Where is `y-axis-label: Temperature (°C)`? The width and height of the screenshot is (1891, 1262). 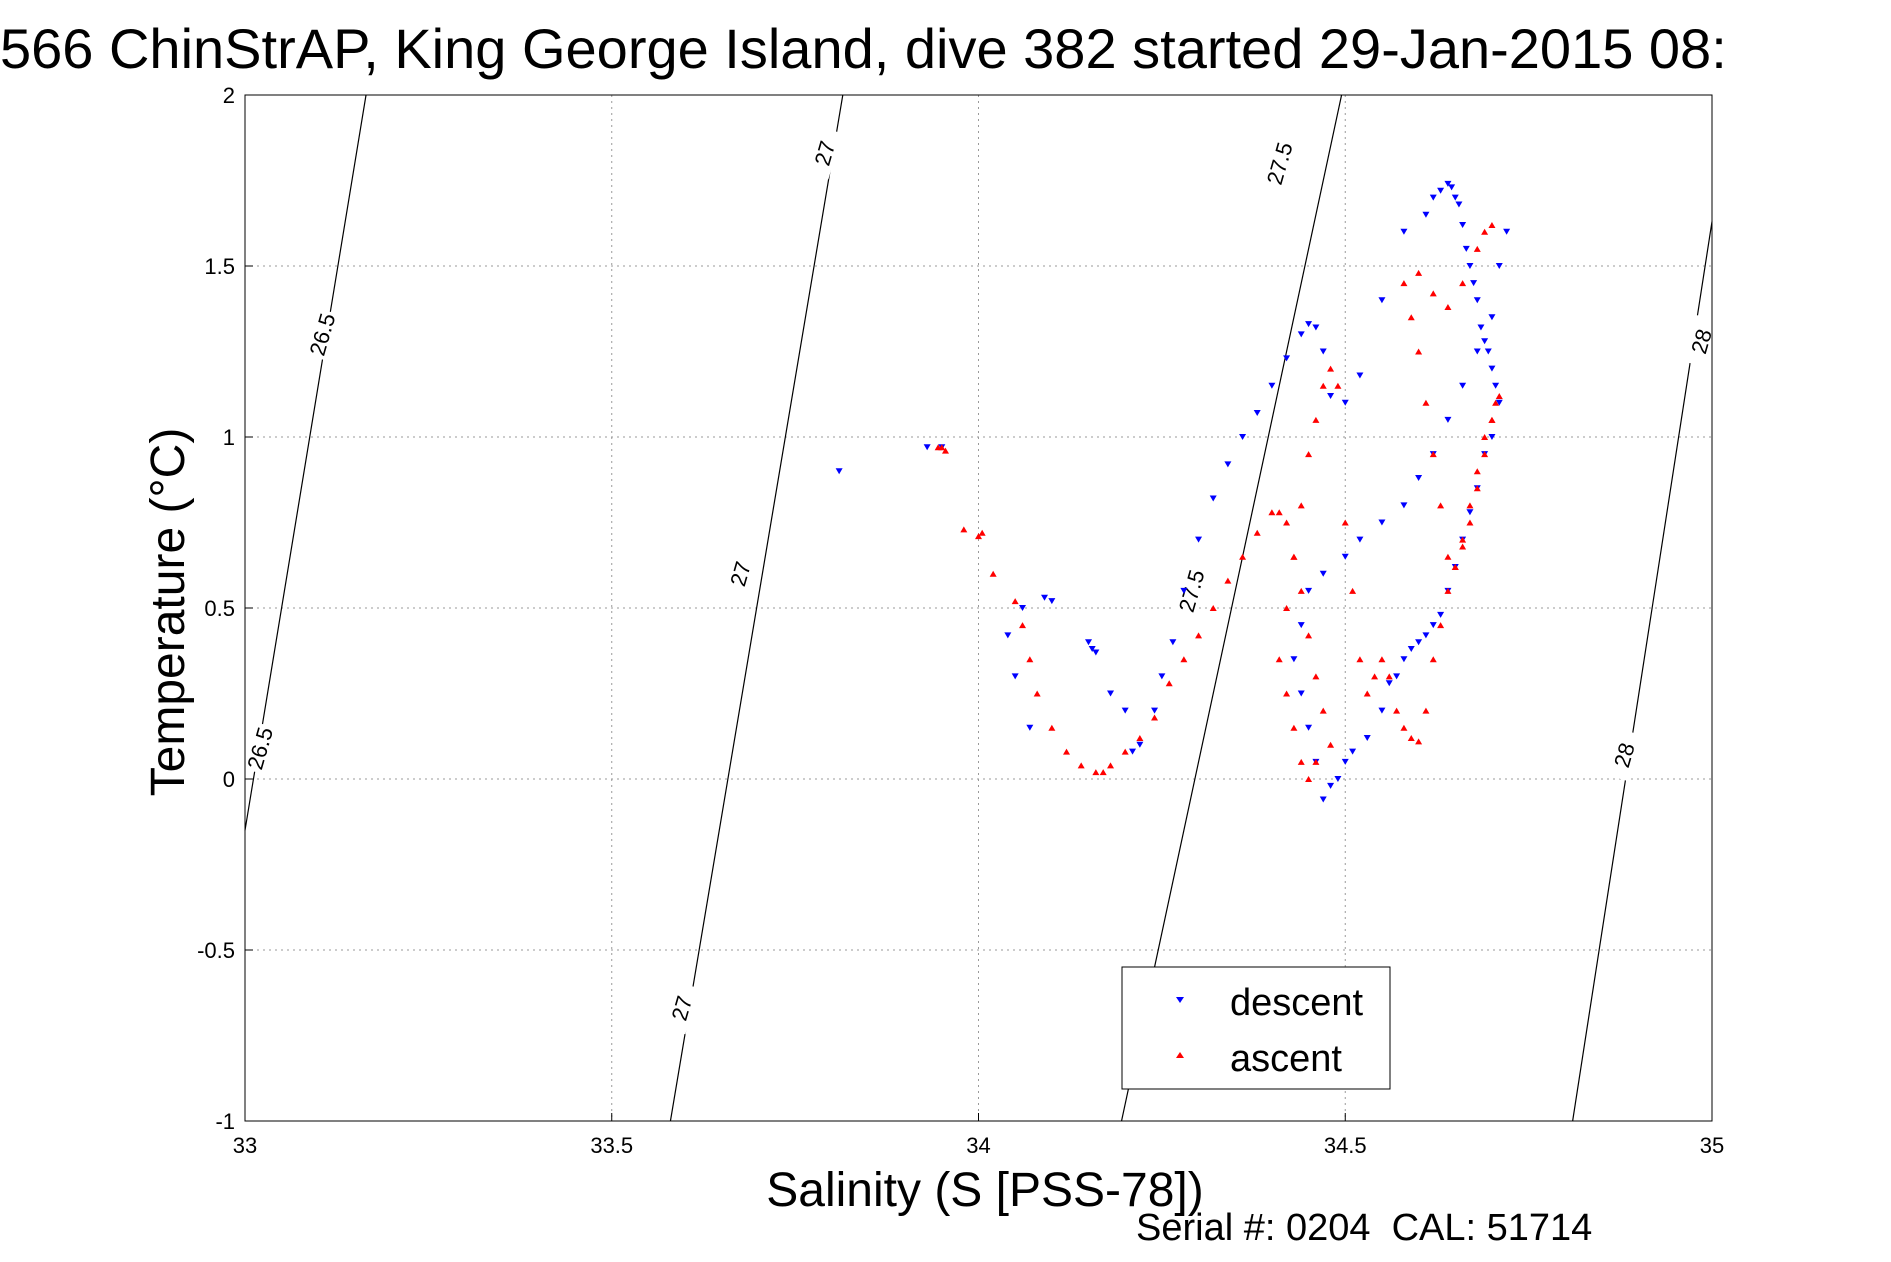 y-axis-label: Temperature (°C) is located at coordinates (168, 612).